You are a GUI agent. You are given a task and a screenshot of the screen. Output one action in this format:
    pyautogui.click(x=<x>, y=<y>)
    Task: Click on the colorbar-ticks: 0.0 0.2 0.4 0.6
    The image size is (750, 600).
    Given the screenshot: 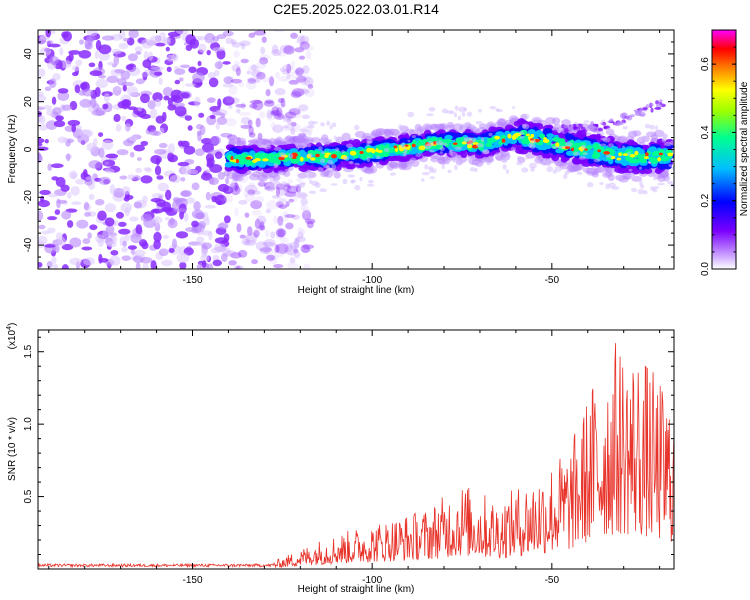 What is the action you would take?
    pyautogui.click(x=718, y=161)
    